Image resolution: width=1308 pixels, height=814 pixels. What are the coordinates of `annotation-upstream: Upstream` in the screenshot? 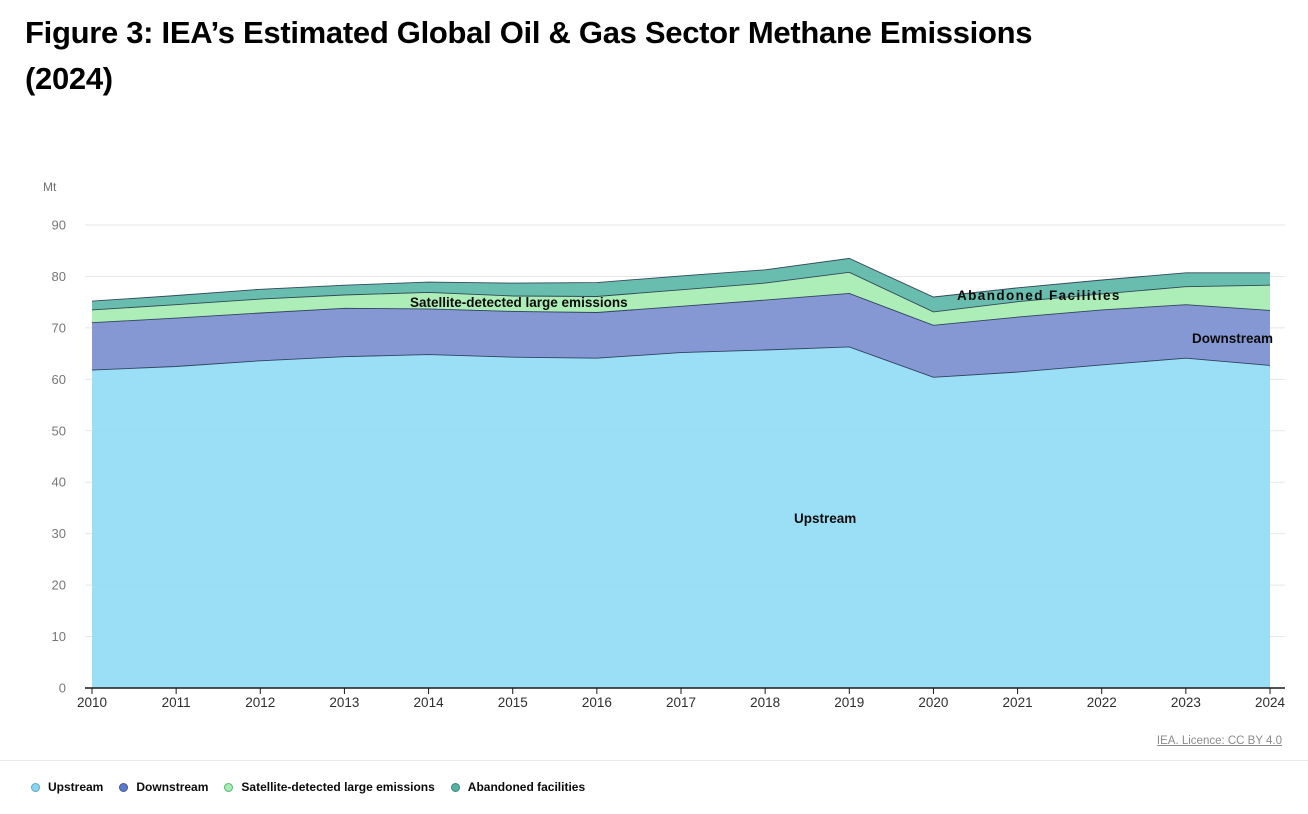 It's located at (825, 518).